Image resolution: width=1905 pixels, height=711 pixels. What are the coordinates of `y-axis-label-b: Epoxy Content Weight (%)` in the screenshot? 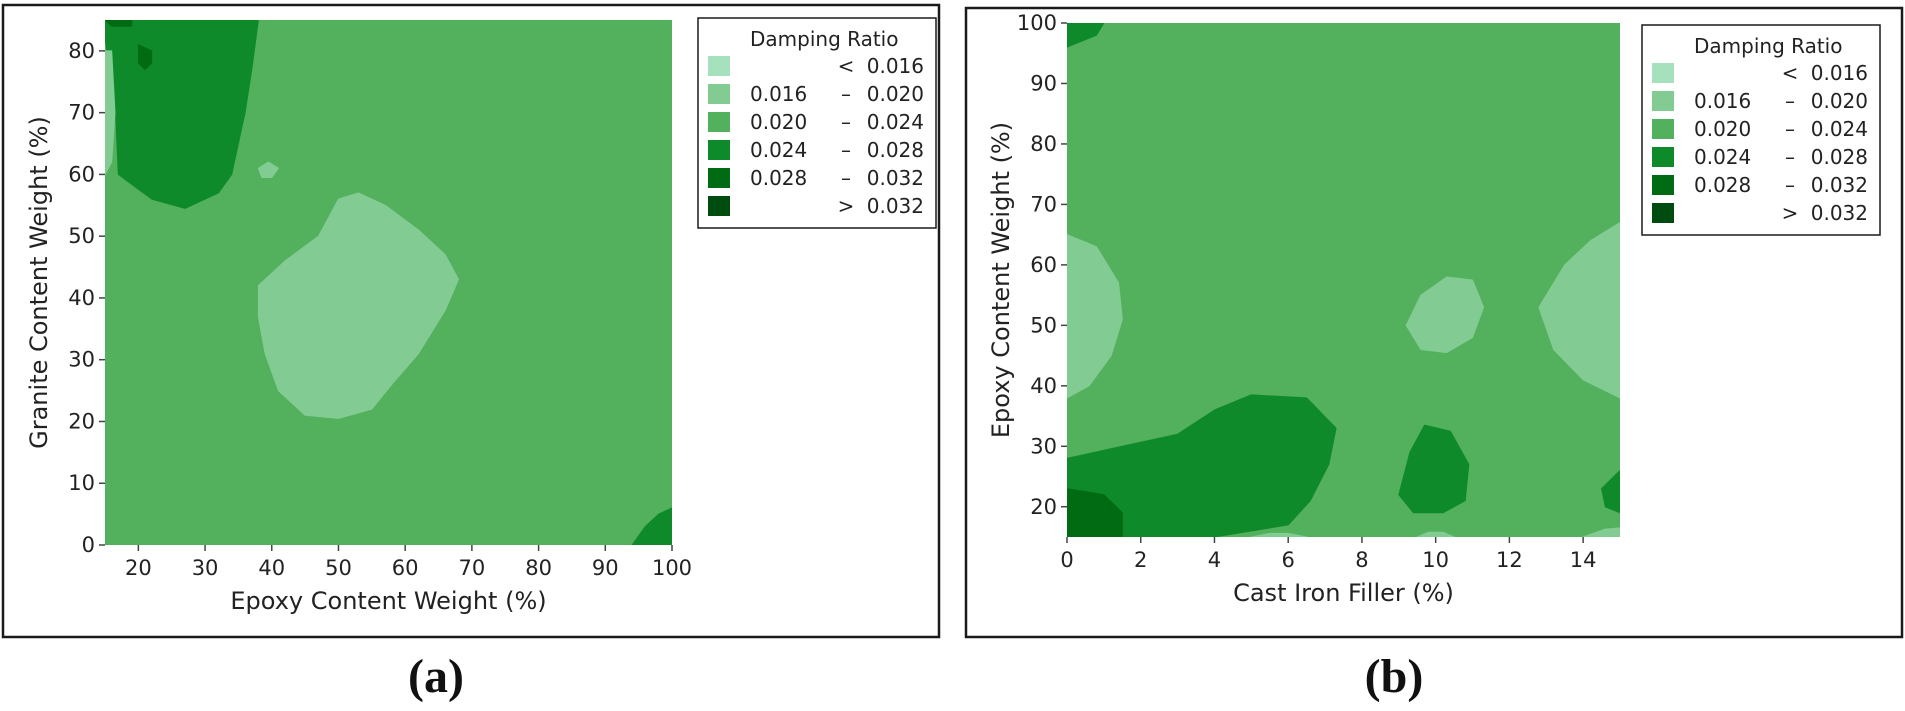 It's located at (1001, 280).